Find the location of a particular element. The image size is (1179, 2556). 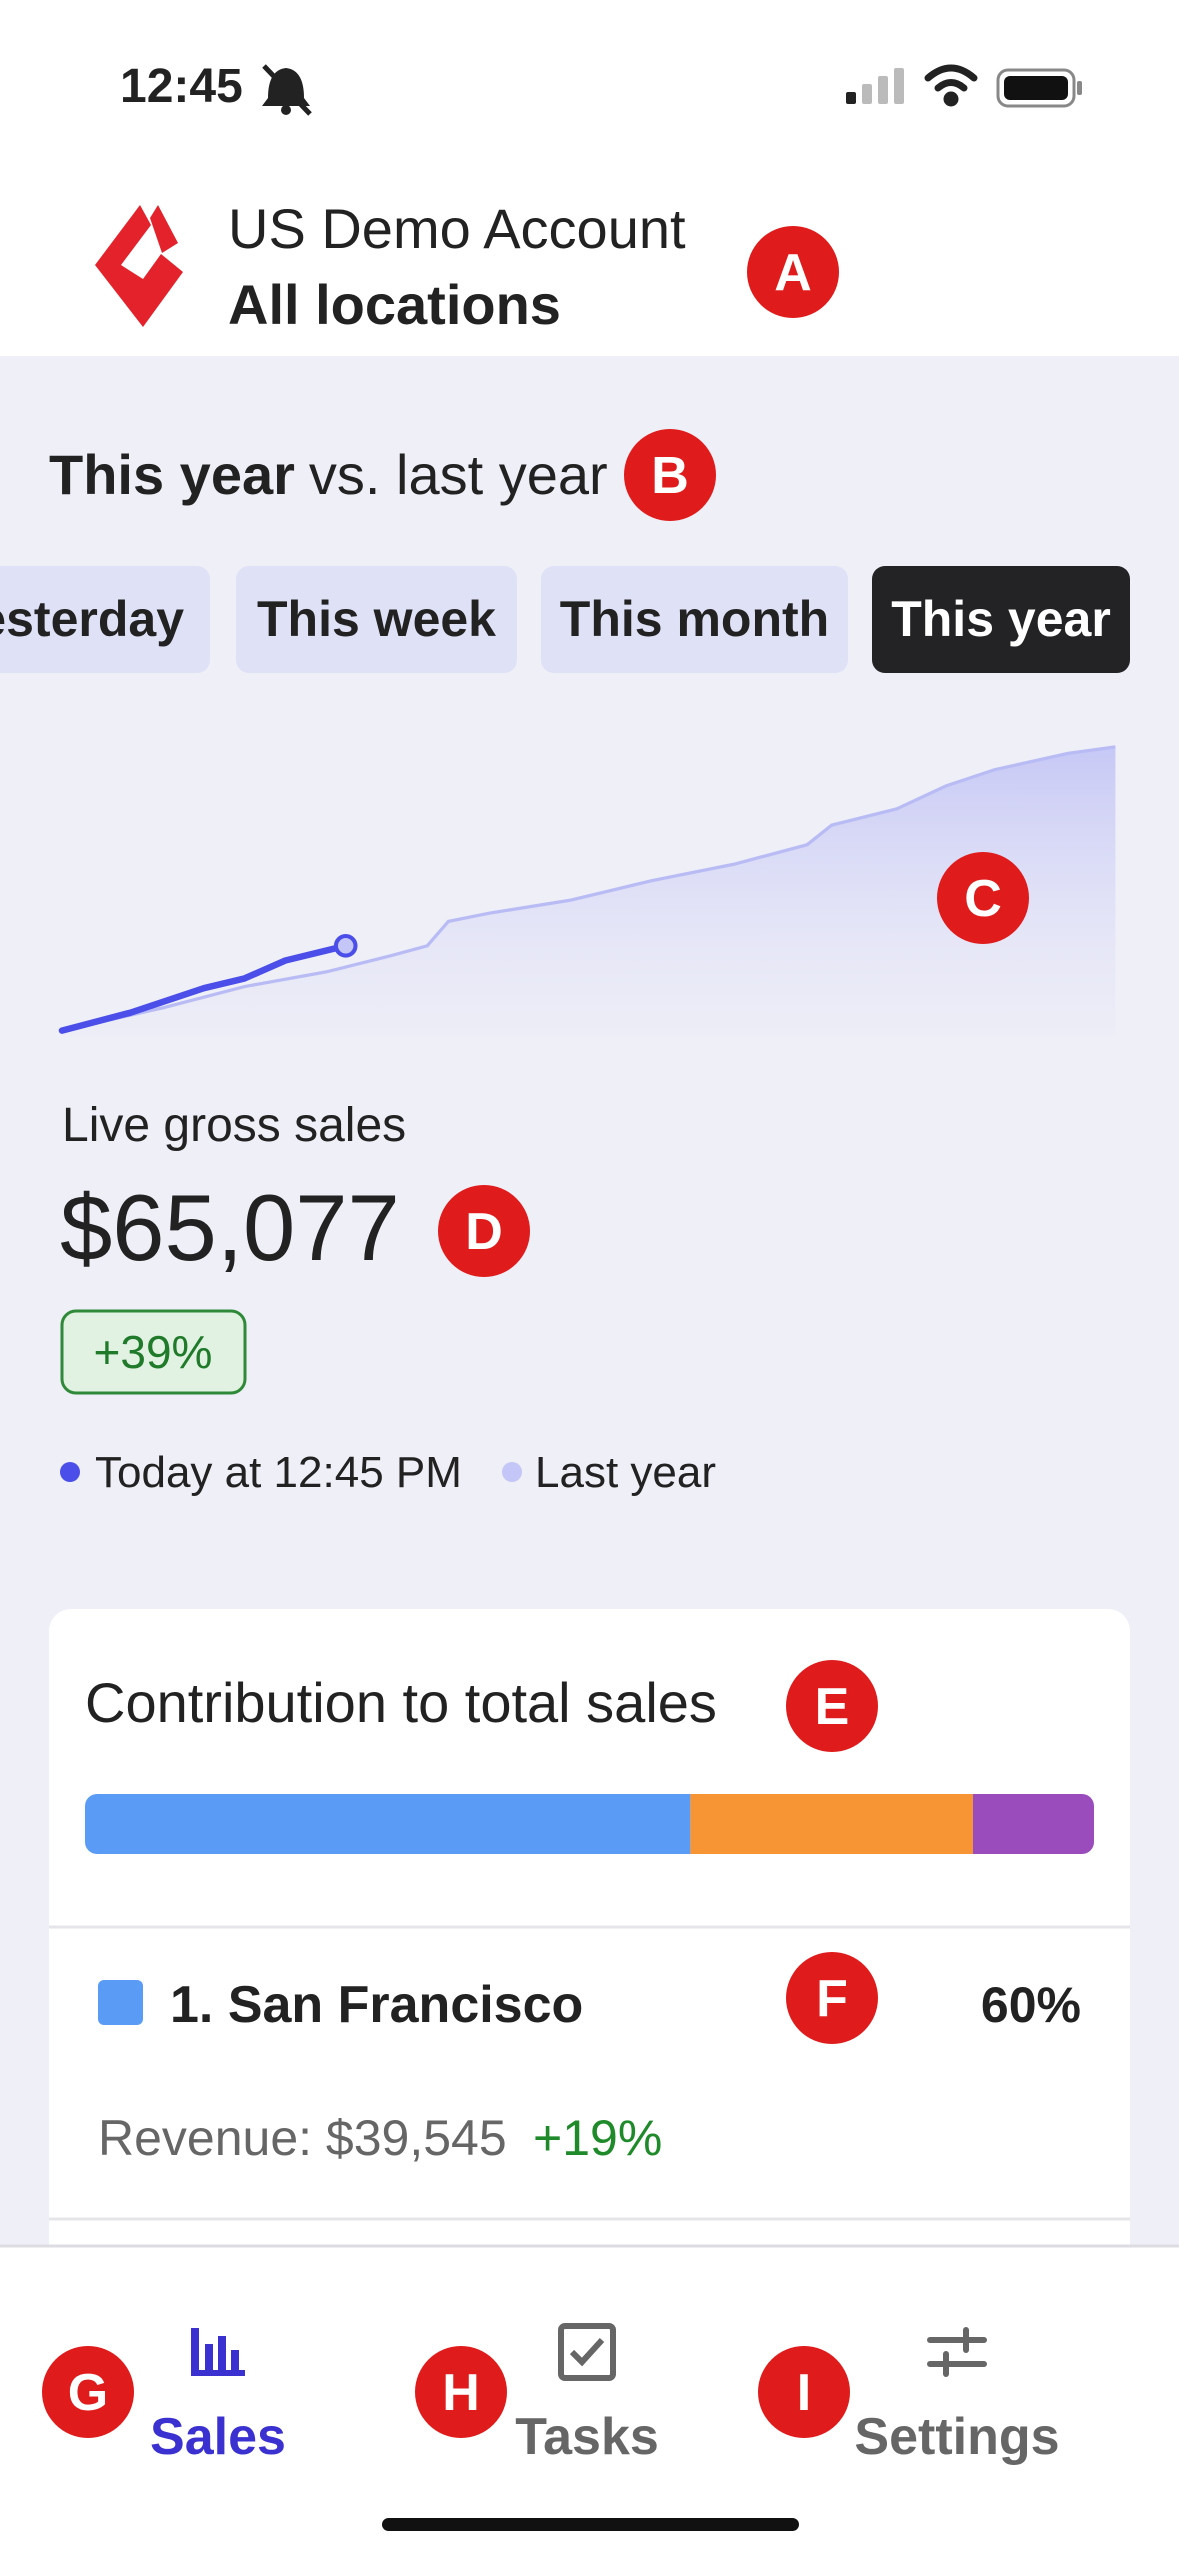

period-tab-label: This year is located at coordinates (1001, 619).